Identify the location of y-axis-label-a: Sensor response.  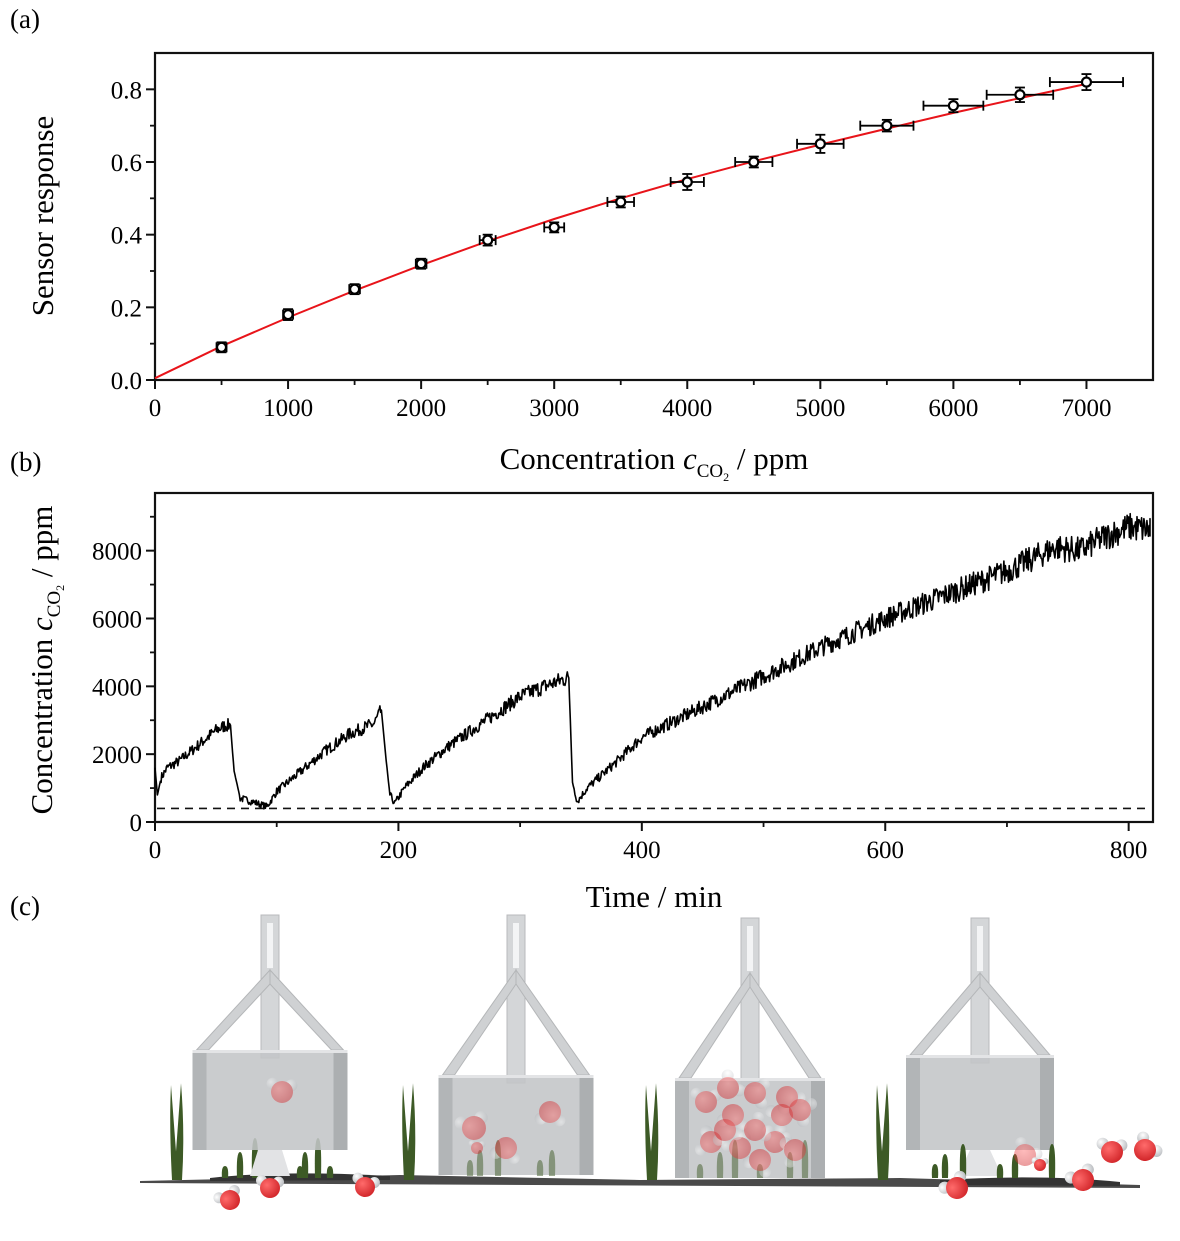
(42, 216).